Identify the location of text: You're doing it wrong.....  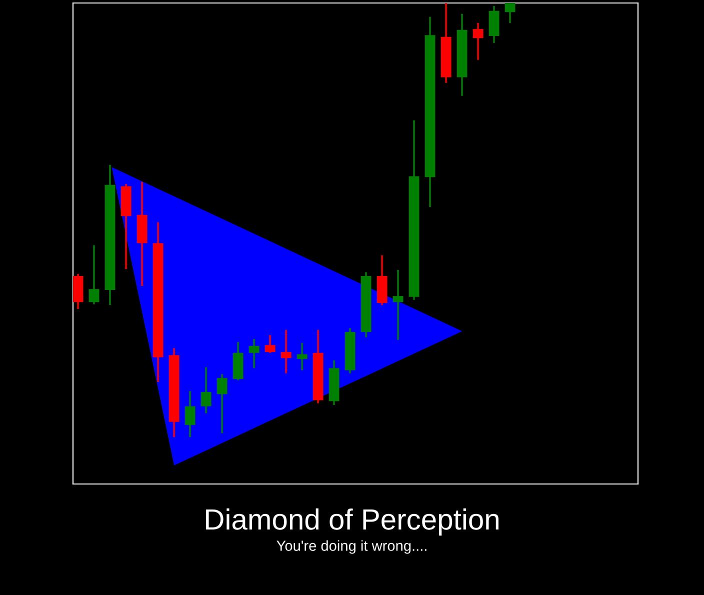
(351, 547).